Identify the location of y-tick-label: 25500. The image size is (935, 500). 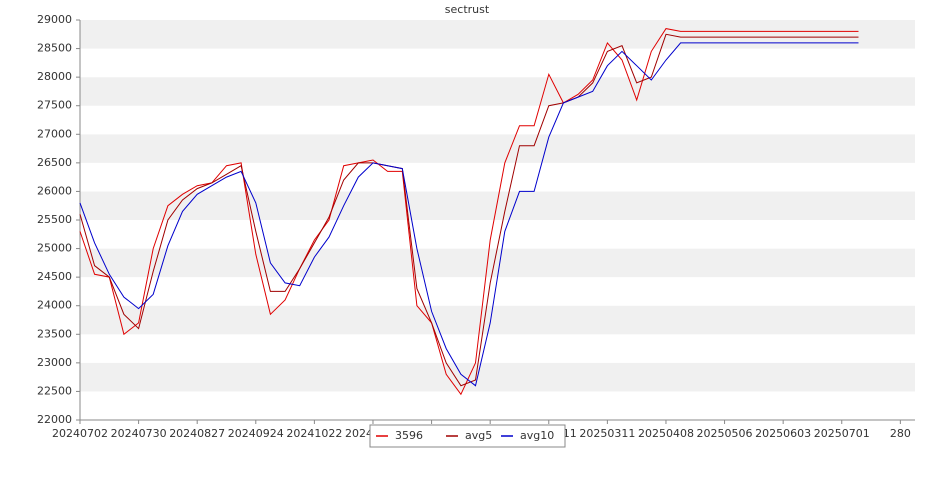
(54, 219).